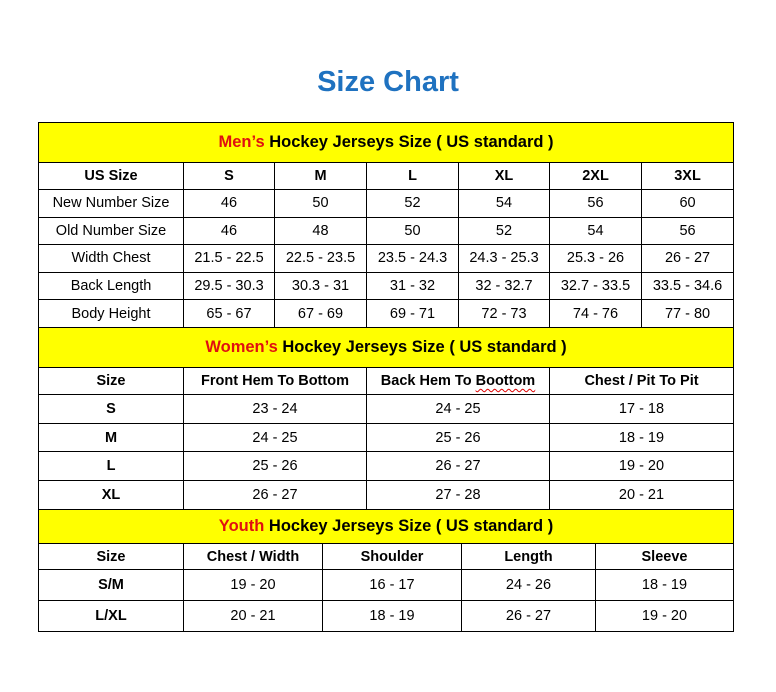  Describe the element at coordinates (111, 437) in the screenshot. I see `row-label: M` at that location.